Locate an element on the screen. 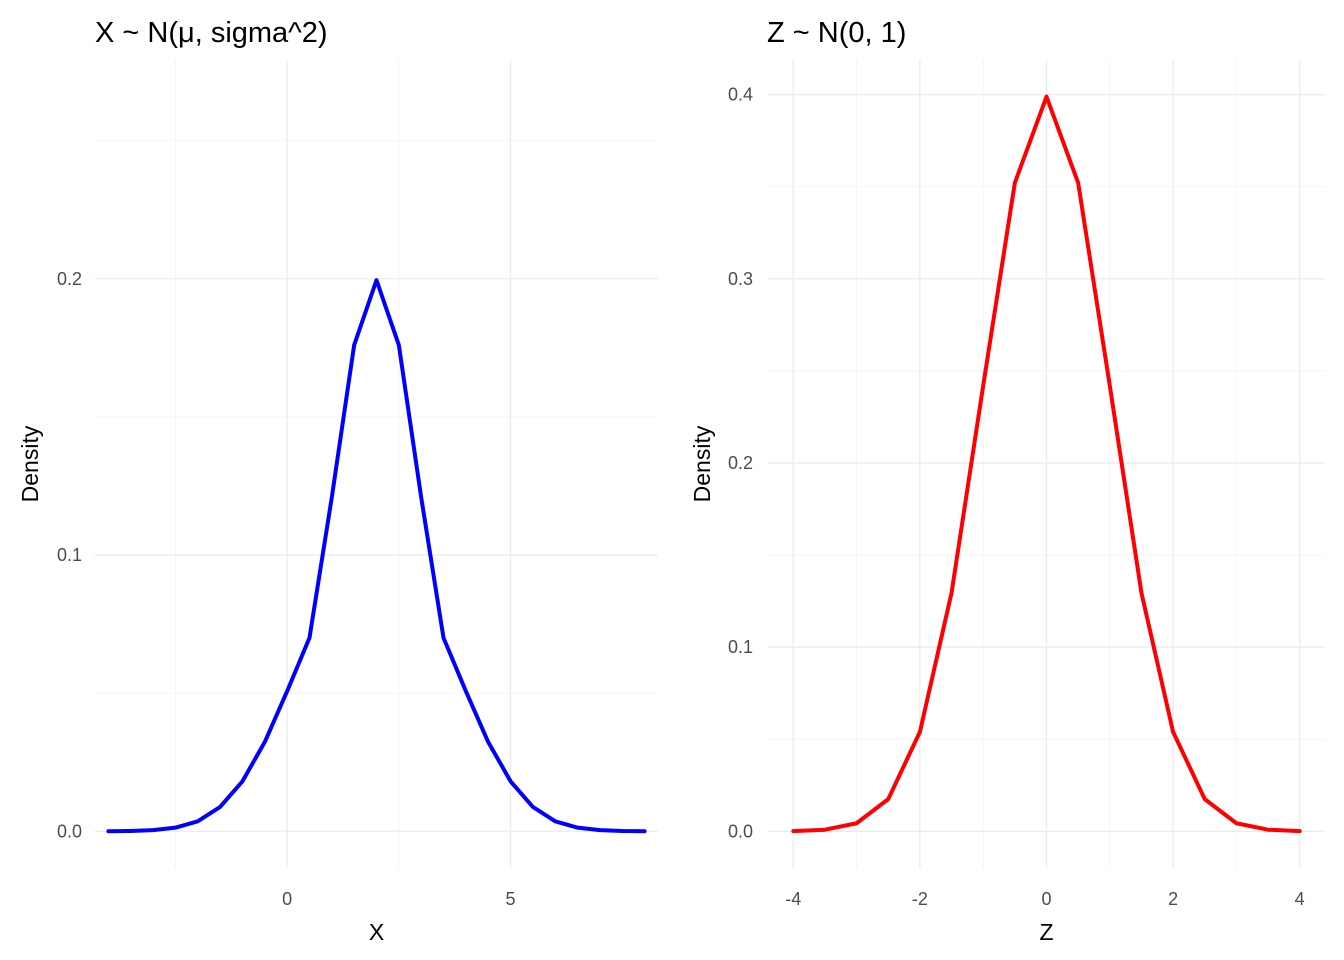 The width and height of the screenshot is (1344, 960). x-axis-label: X is located at coordinates (376, 932).